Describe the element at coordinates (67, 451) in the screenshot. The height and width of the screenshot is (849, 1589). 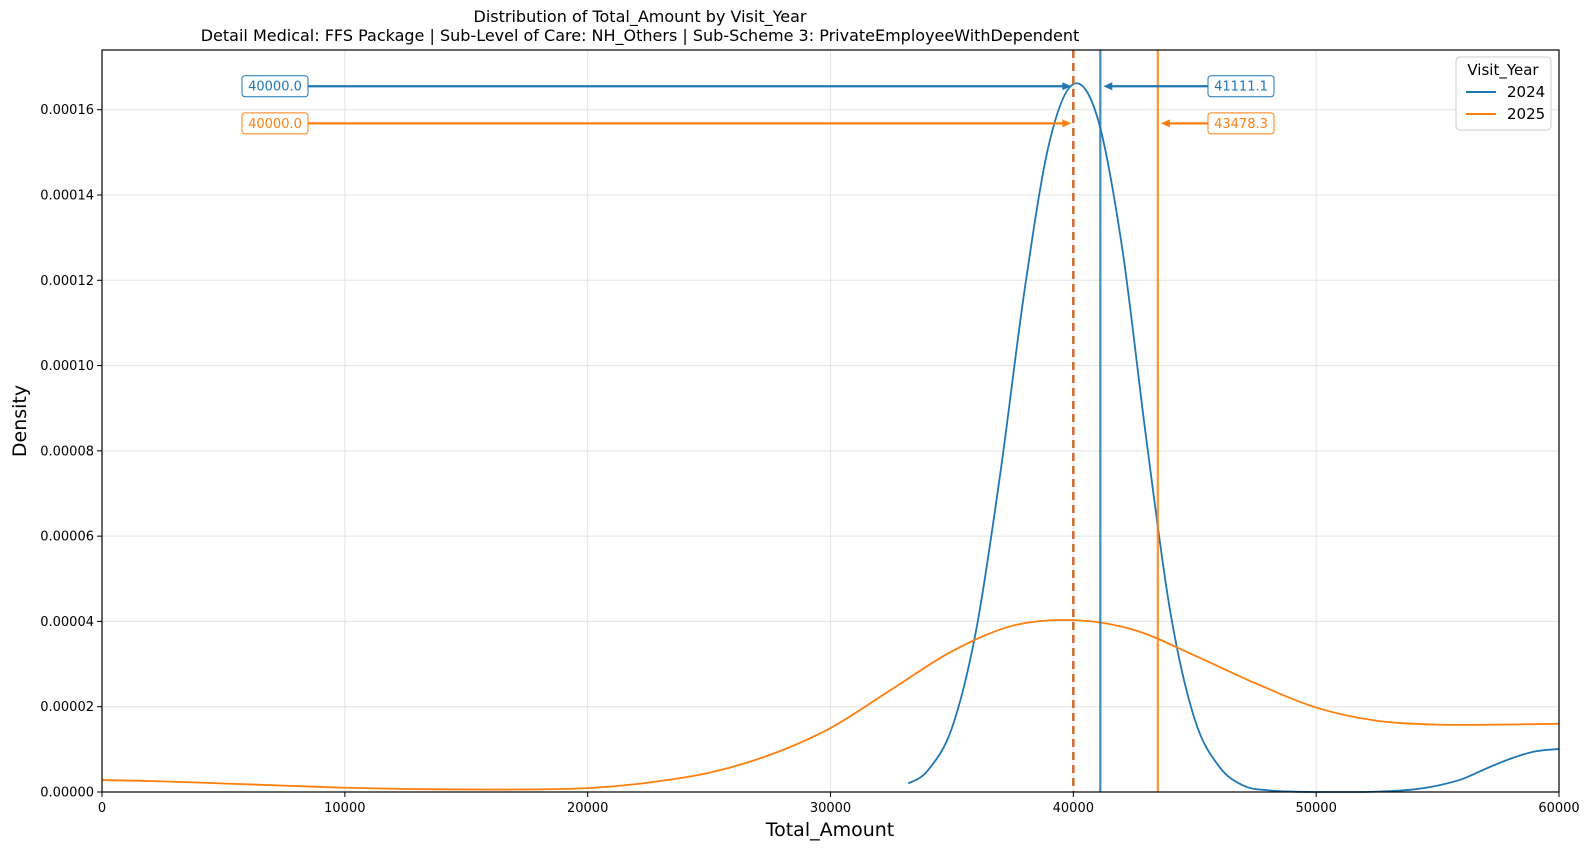
I see `y-tick-label: 0.00008` at that location.